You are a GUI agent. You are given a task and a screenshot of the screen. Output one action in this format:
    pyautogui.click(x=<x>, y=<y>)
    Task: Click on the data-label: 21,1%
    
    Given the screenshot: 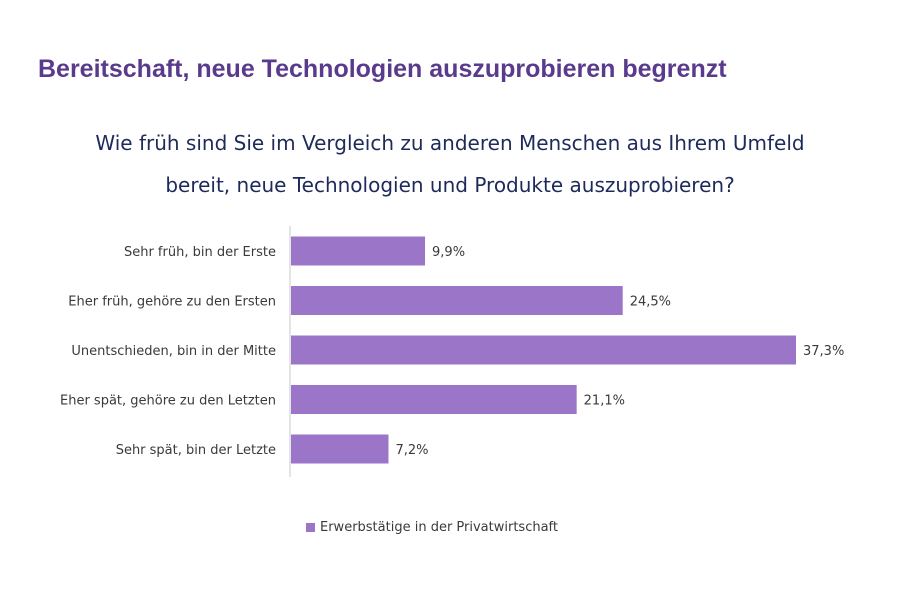 What is the action you would take?
    pyautogui.click(x=604, y=401)
    